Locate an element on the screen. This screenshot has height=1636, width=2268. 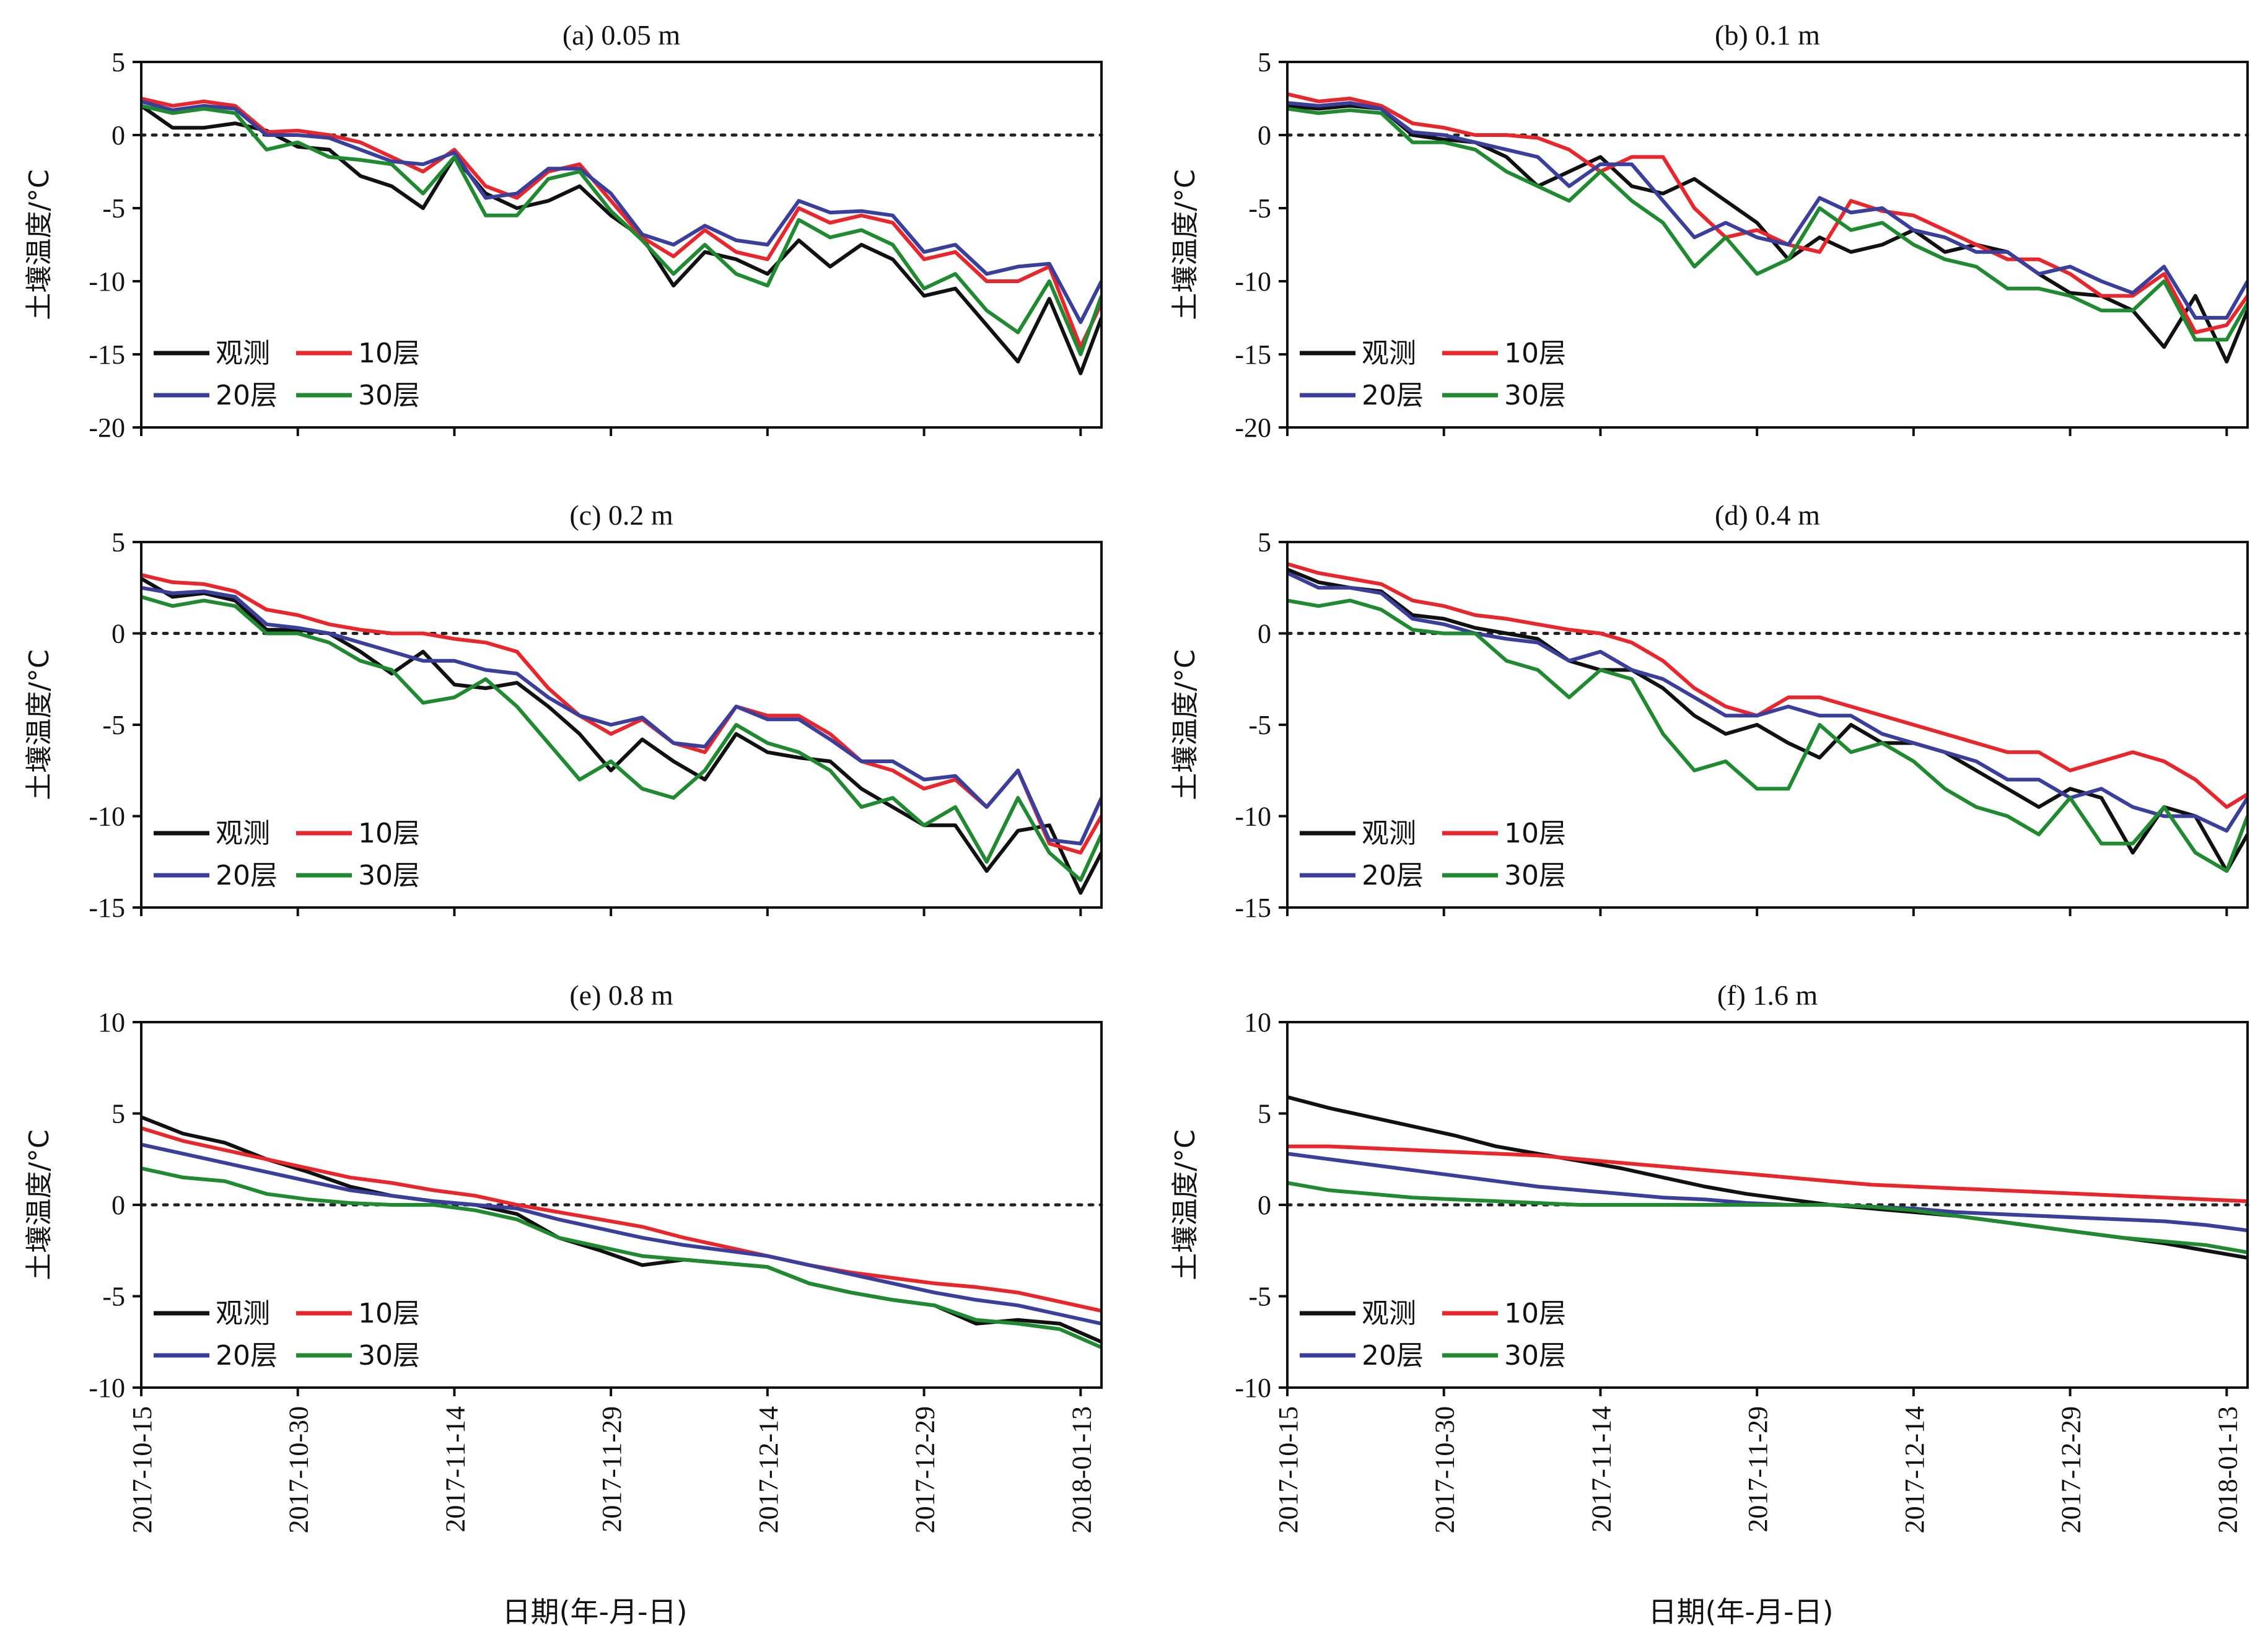
panel-title: (b) 0.1 m is located at coordinates (1768, 35).